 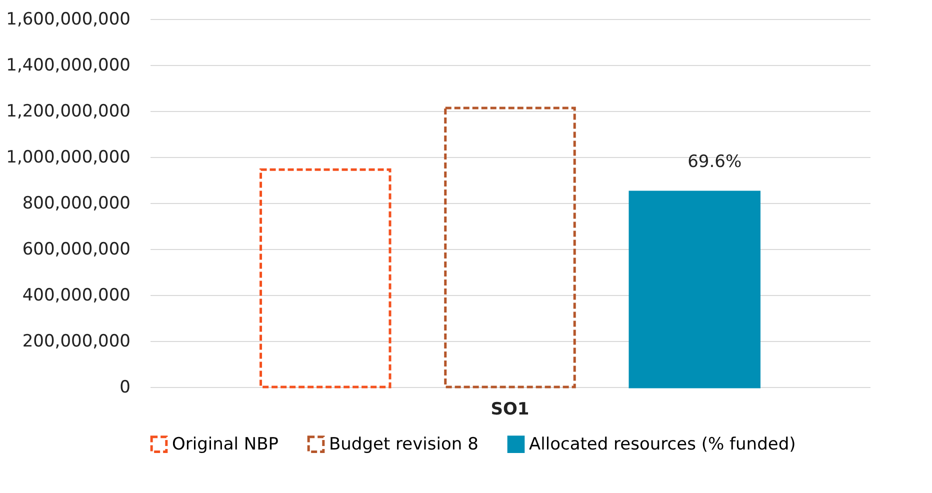 What do you see at coordinates (76, 250) in the screenshot?
I see `y-tick-label: 600,000,000` at bounding box center [76, 250].